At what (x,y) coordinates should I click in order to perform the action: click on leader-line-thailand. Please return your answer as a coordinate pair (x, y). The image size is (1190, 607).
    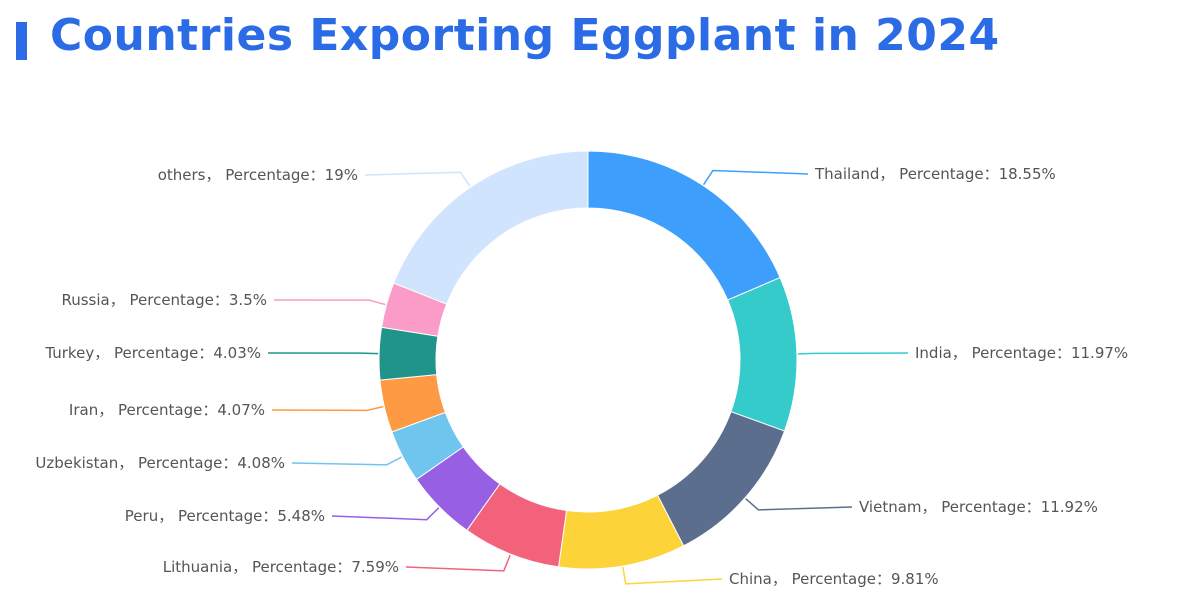
    Looking at the image, I should click on (755, 177).